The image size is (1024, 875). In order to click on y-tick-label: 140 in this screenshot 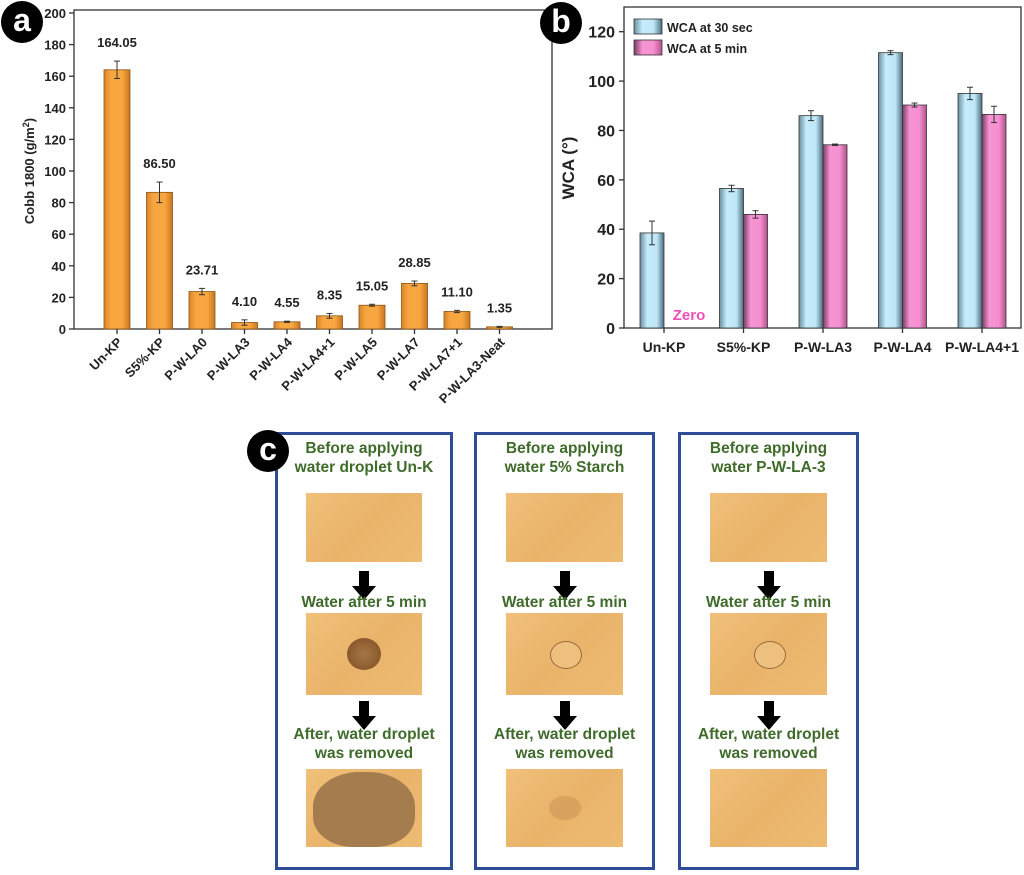, I will do `click(55, 108)`.